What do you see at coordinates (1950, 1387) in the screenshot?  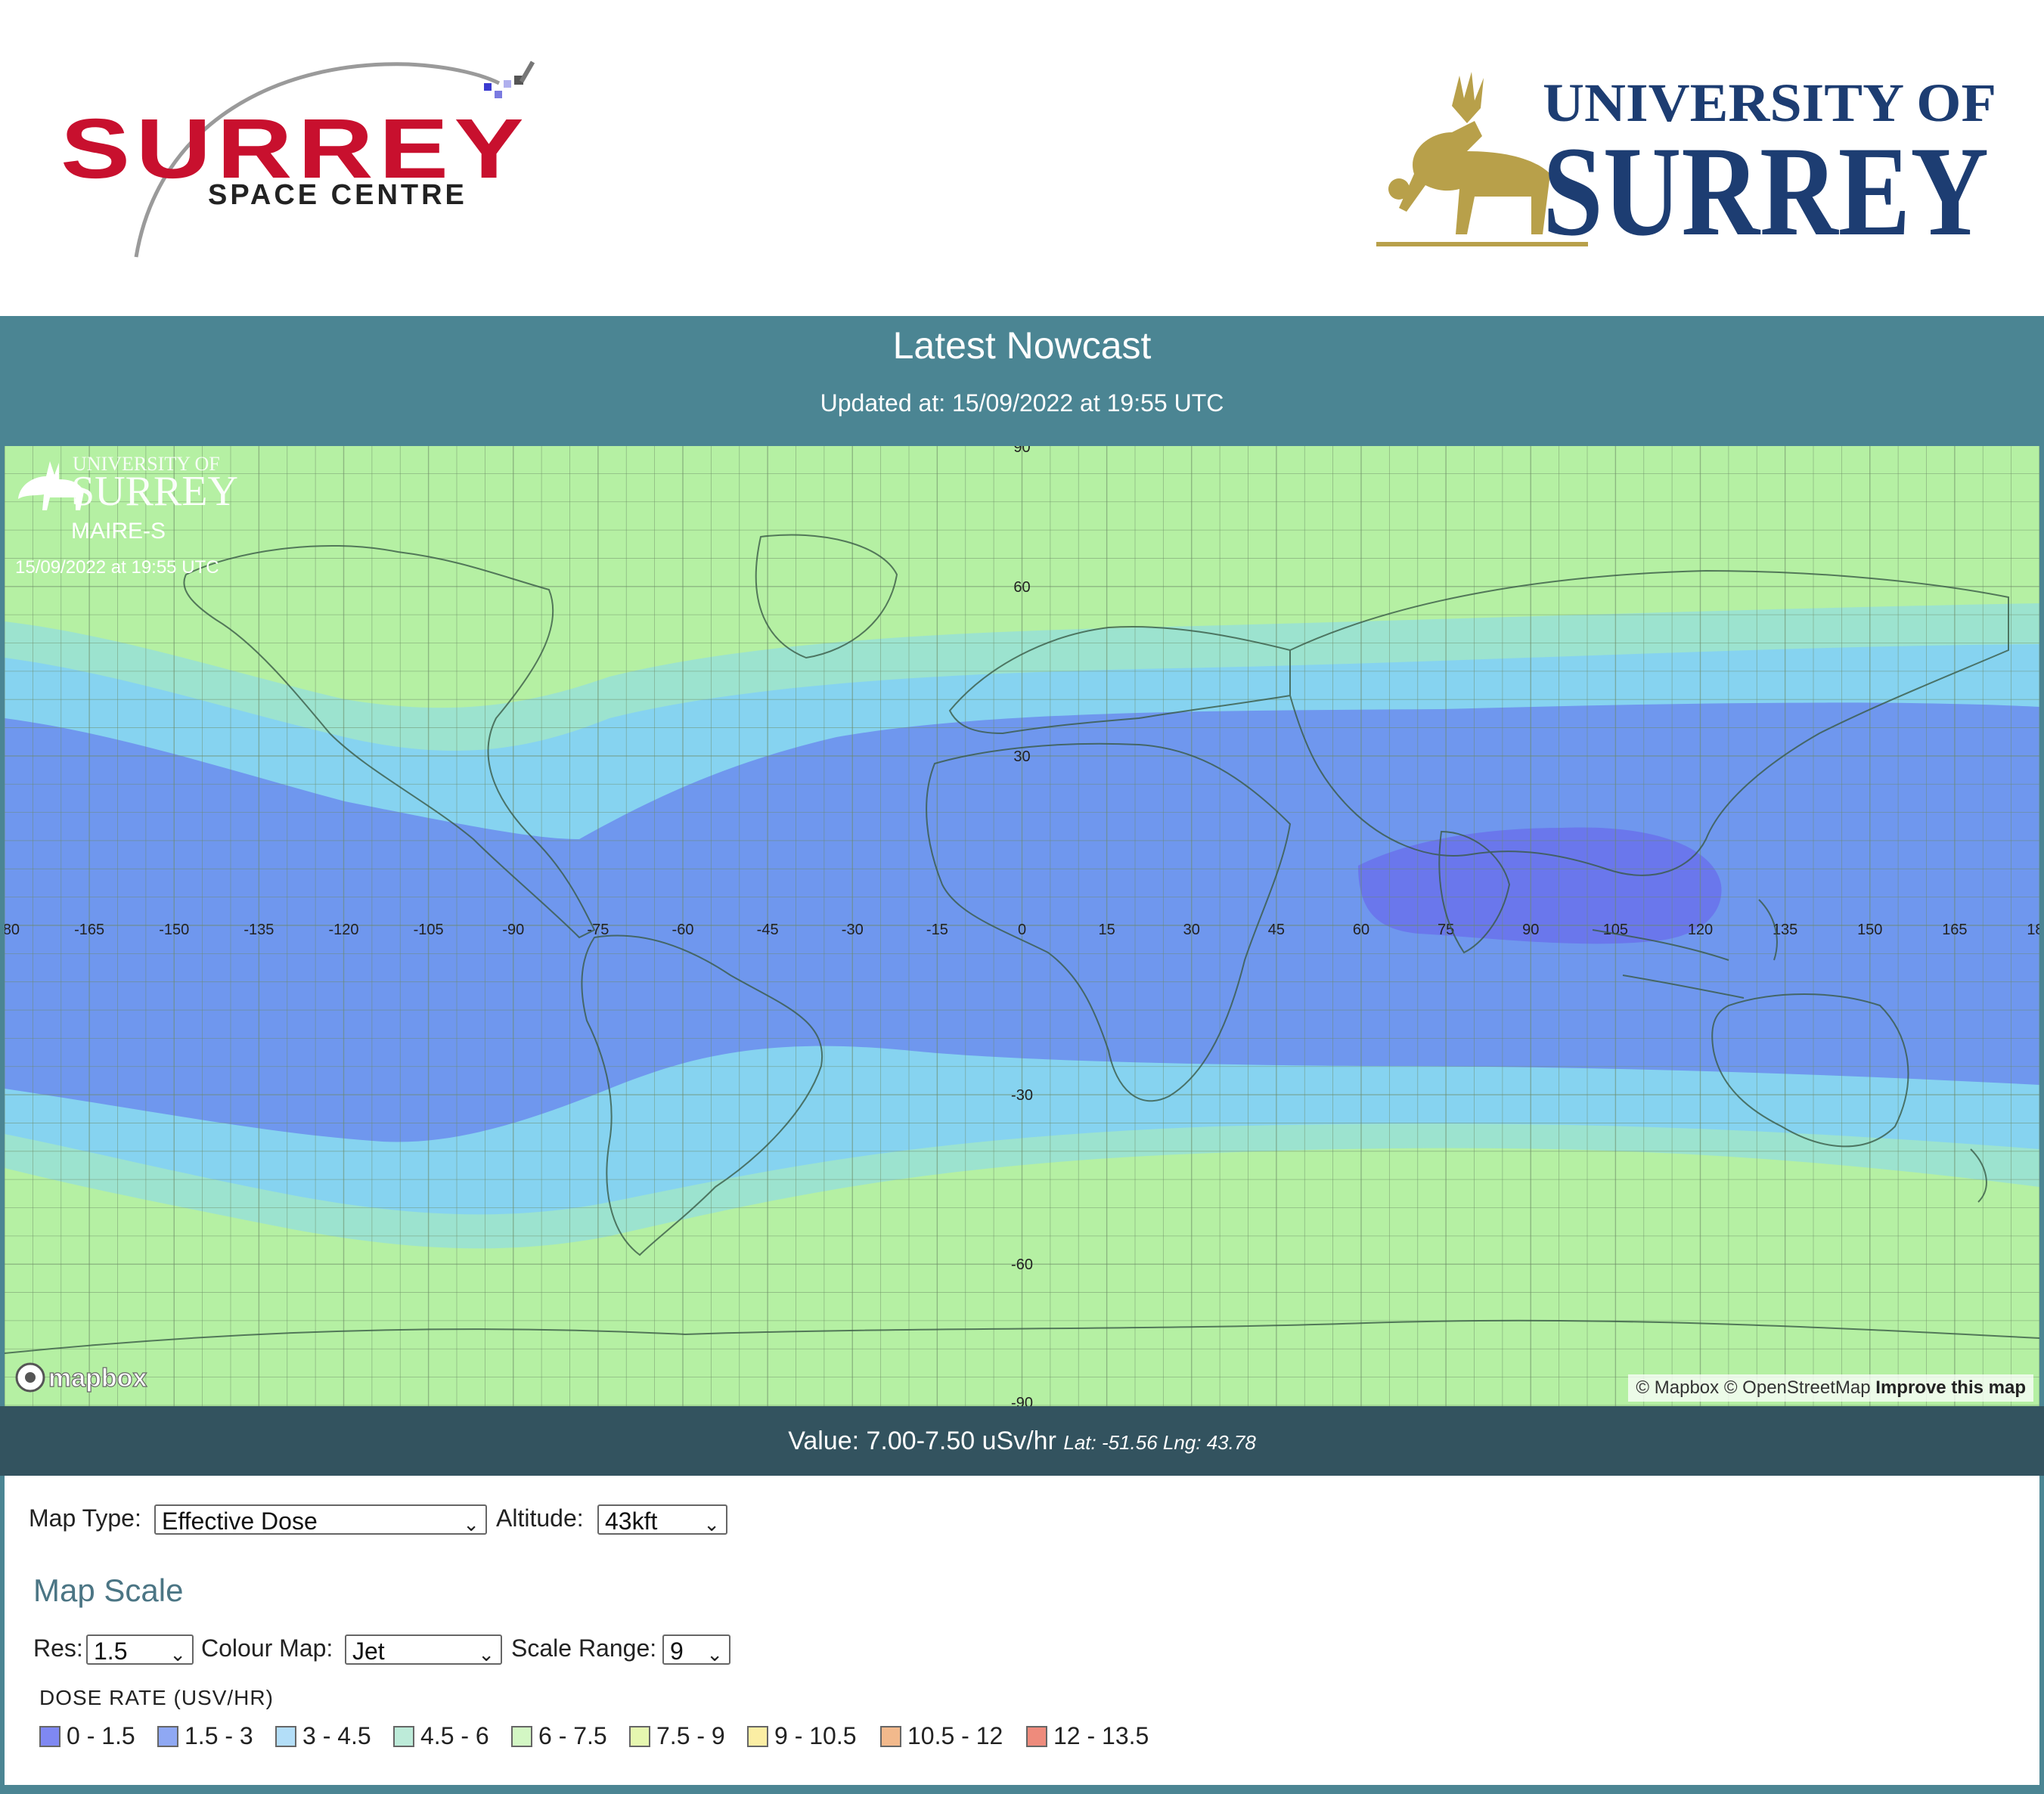 I see `improve-map-link: Improve this map` at bounding box center [1950, 1387].